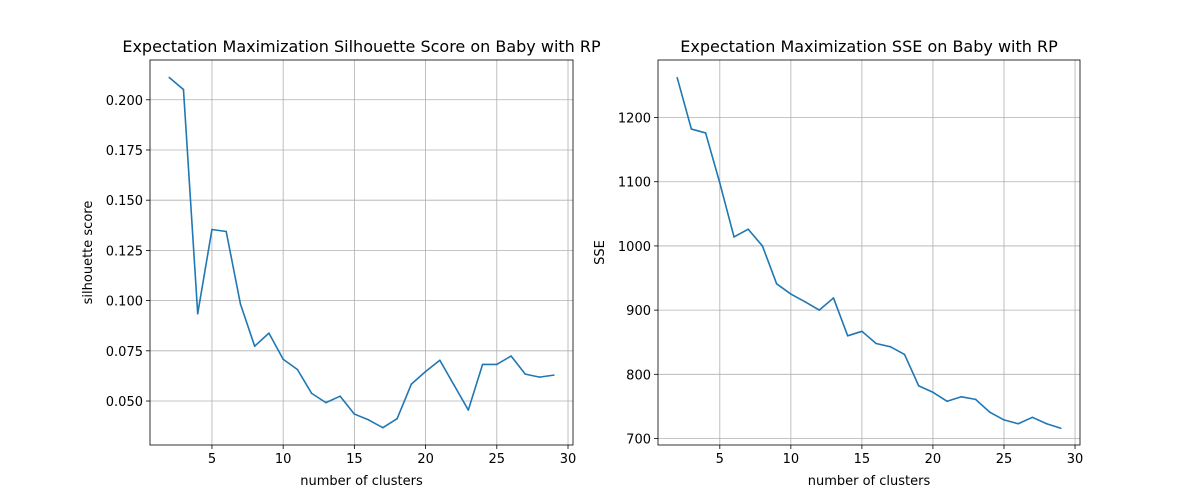  Describe the element at coordinates (634, 119) in the screenshot. I see `y-tick-label: 1200` at that location.